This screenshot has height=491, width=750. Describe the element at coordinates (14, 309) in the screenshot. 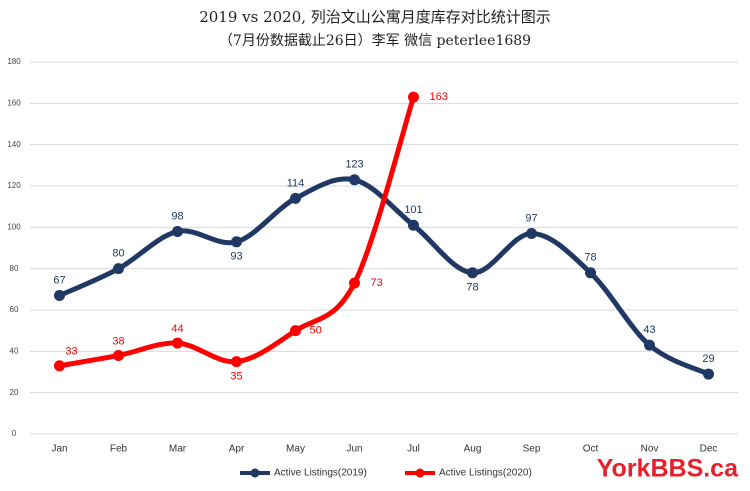

I see `y-tick-label: 60` at that location.